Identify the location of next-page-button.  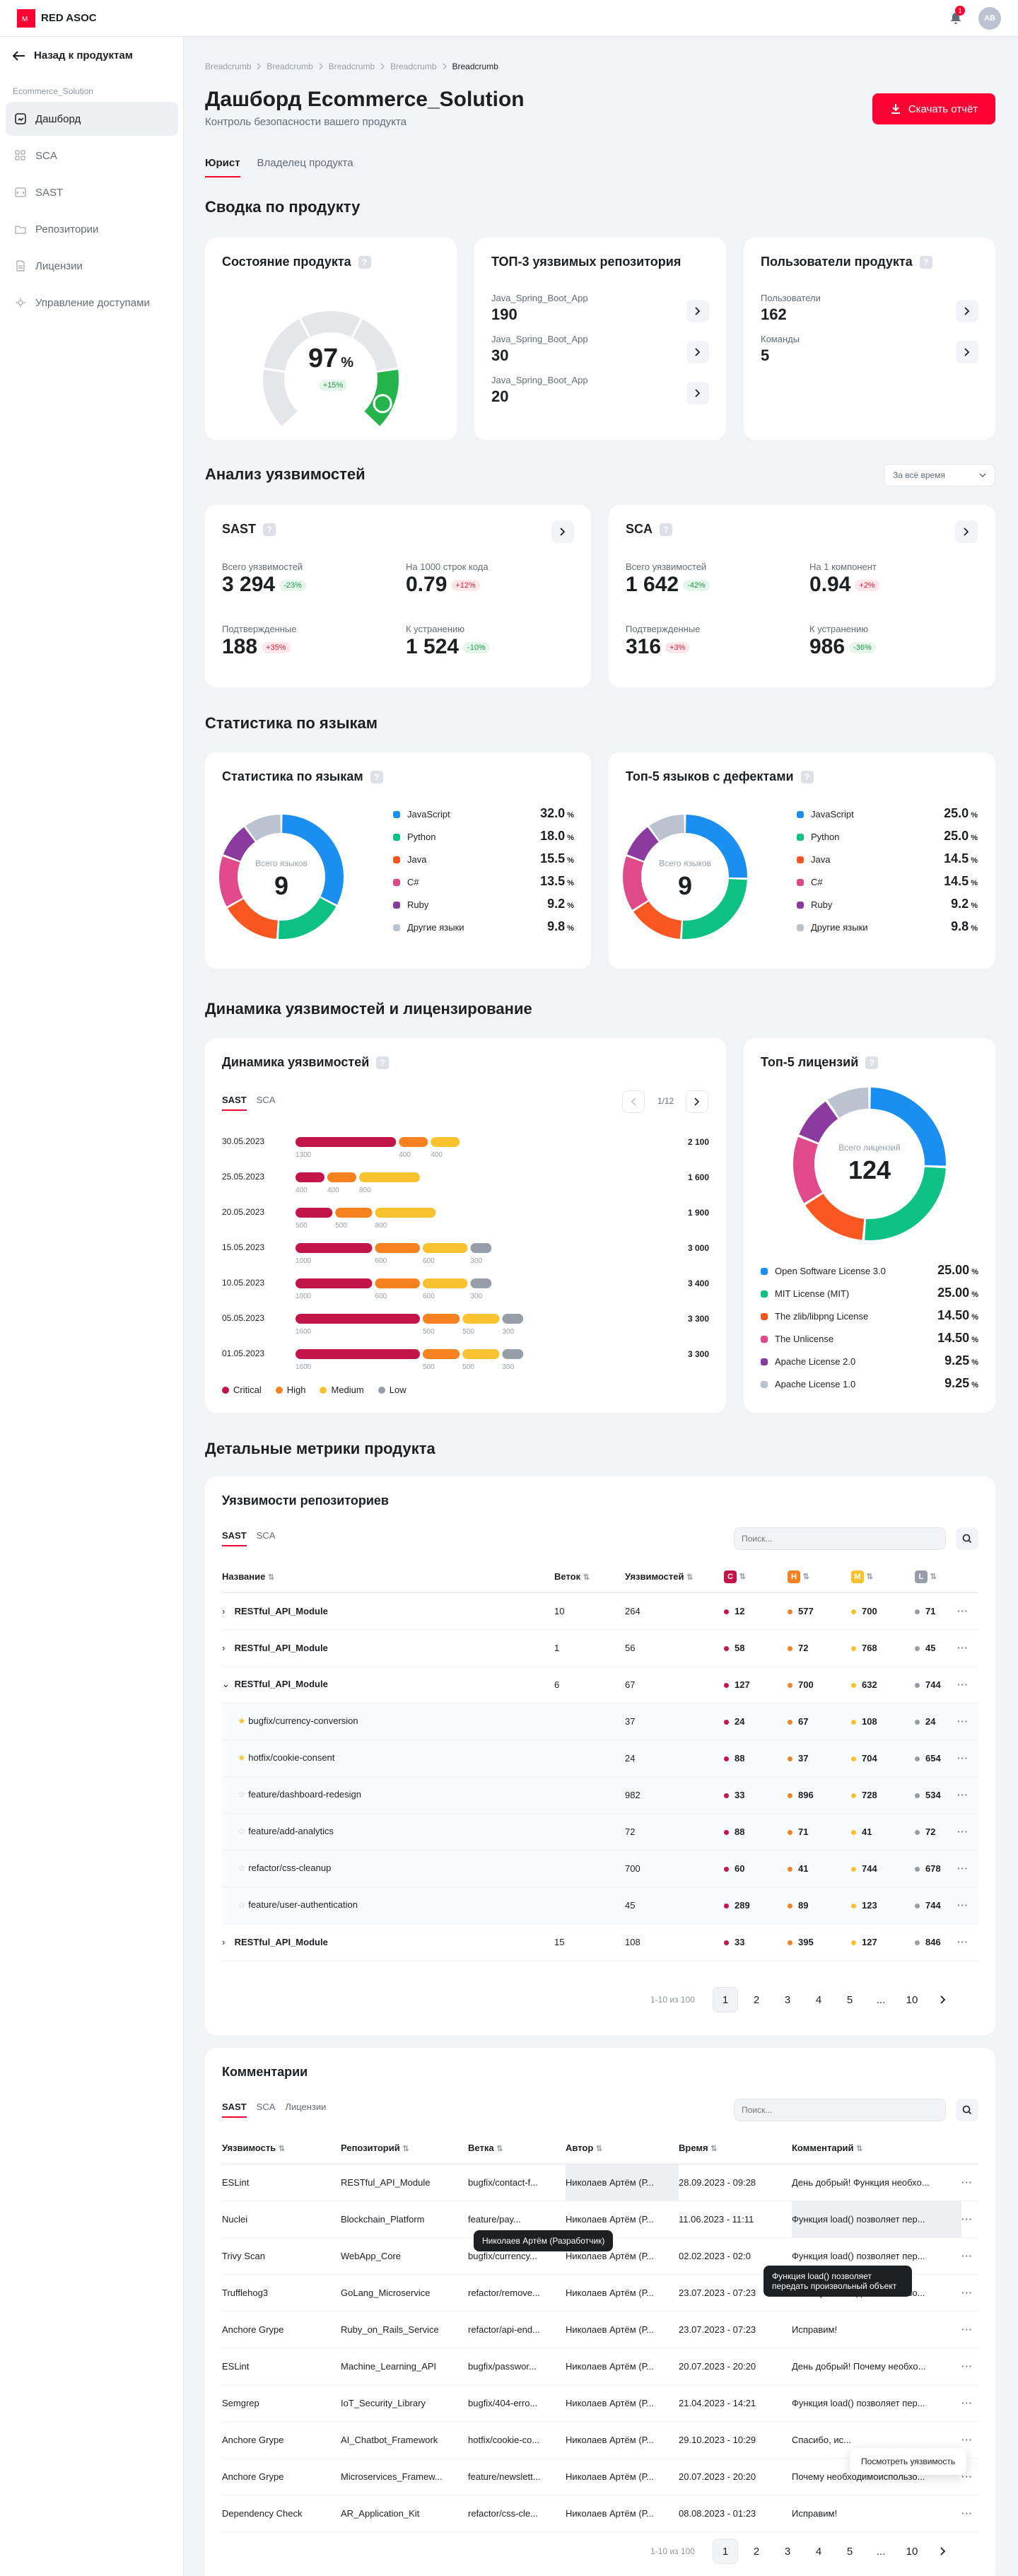
(697, 1101).